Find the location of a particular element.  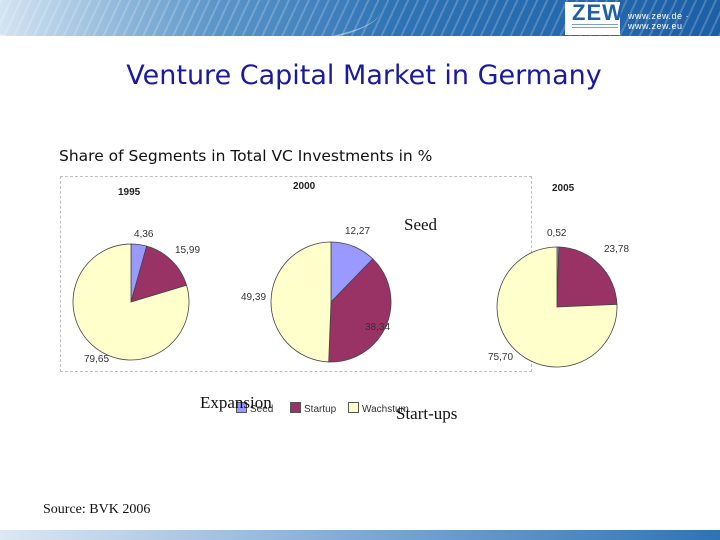

pie-slice-1995-wachstum is located at coordinates (131, 302).